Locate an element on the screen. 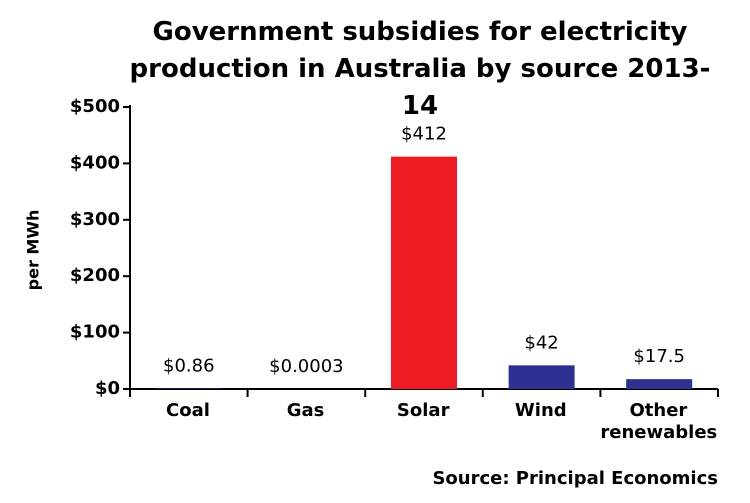 This screenshot has height=503, width=750. value-label: $0.0003 is located at coordinates (306, 366).